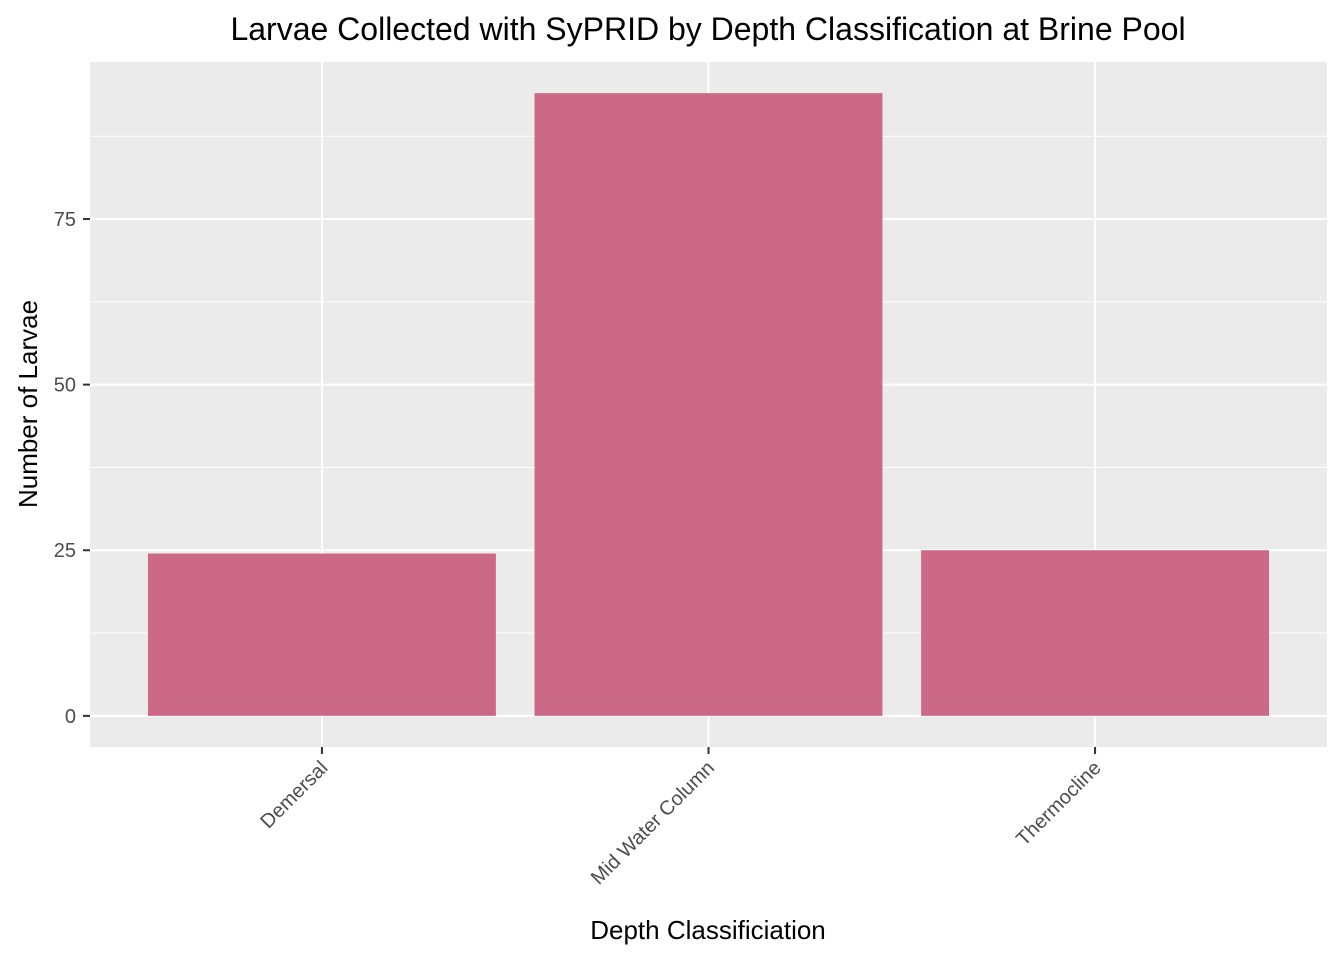 The width and height of the screenshot is (1344, 960). Describe the element at coordinates (65, 220) in the screenshot. I see `y-tick-label: 75` at that location.